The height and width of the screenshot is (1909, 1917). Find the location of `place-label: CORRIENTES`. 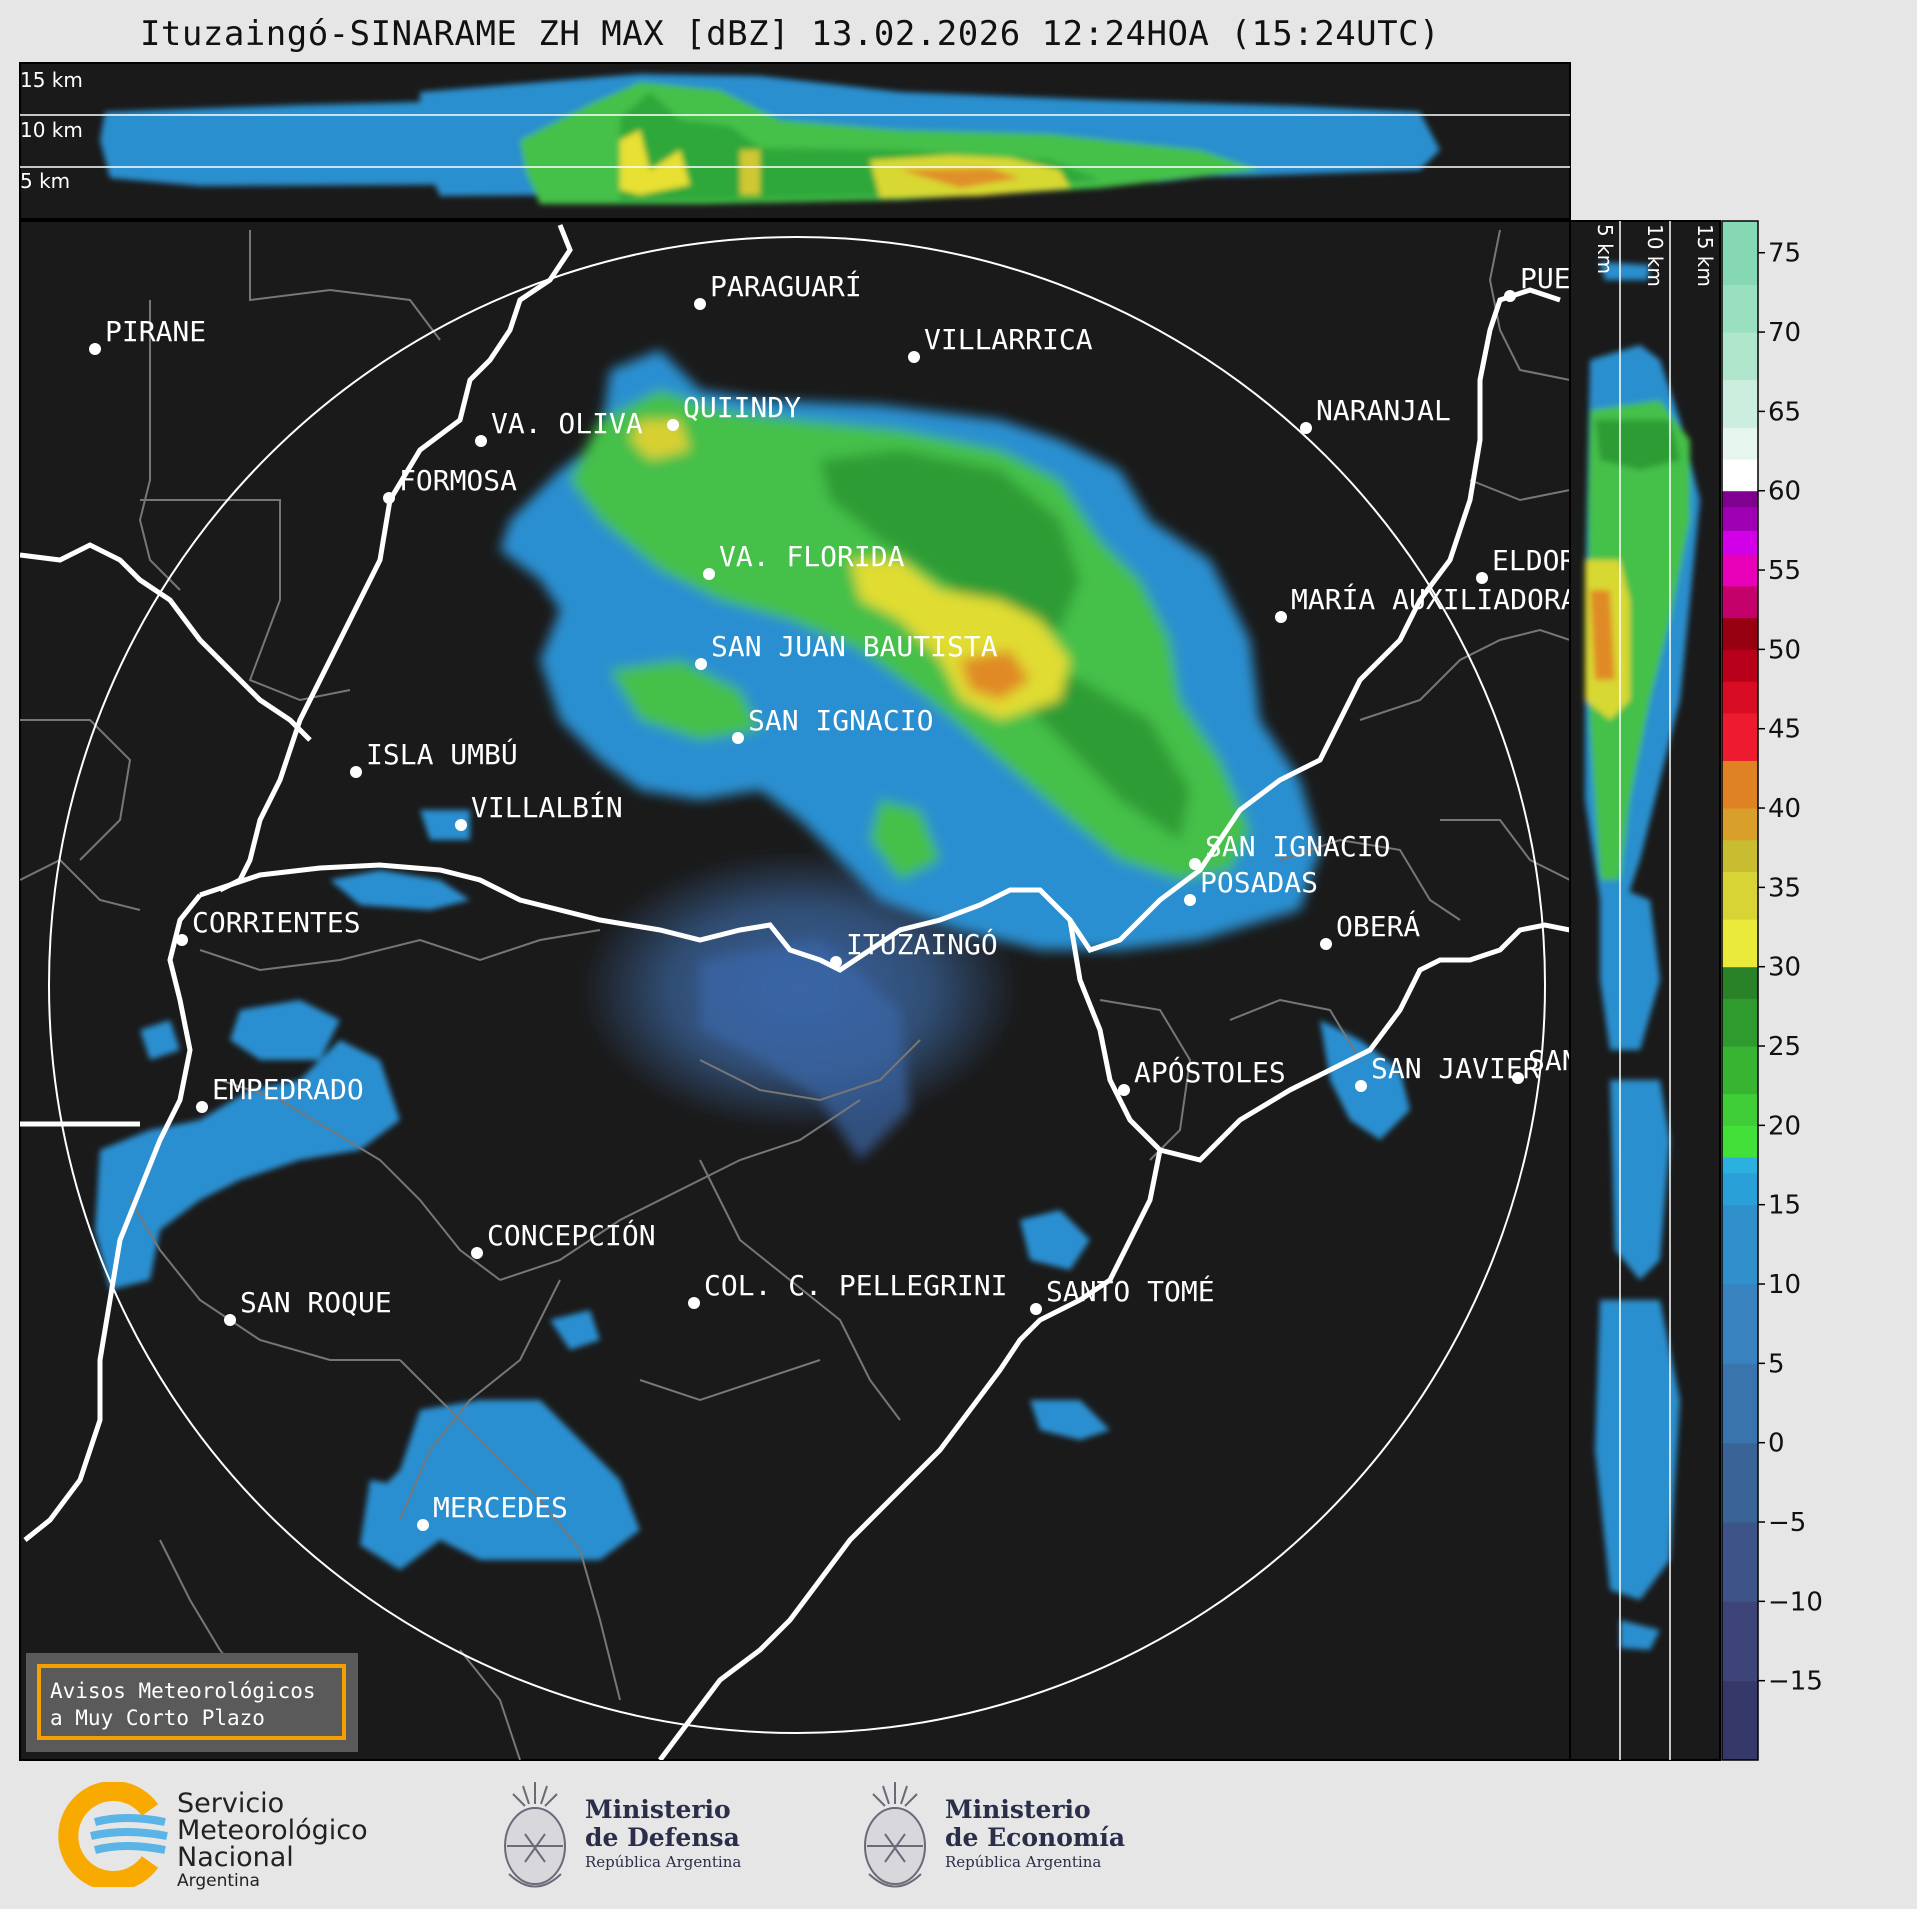

place-label: CORRIENTES is located at coordinates (276, 922).